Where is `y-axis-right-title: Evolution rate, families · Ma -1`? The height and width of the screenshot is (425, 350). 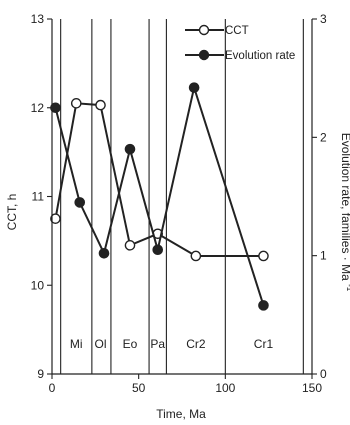
y-axis-right-title: Evolution rate, families · Ma -1 is located at coordinates (344, 212).